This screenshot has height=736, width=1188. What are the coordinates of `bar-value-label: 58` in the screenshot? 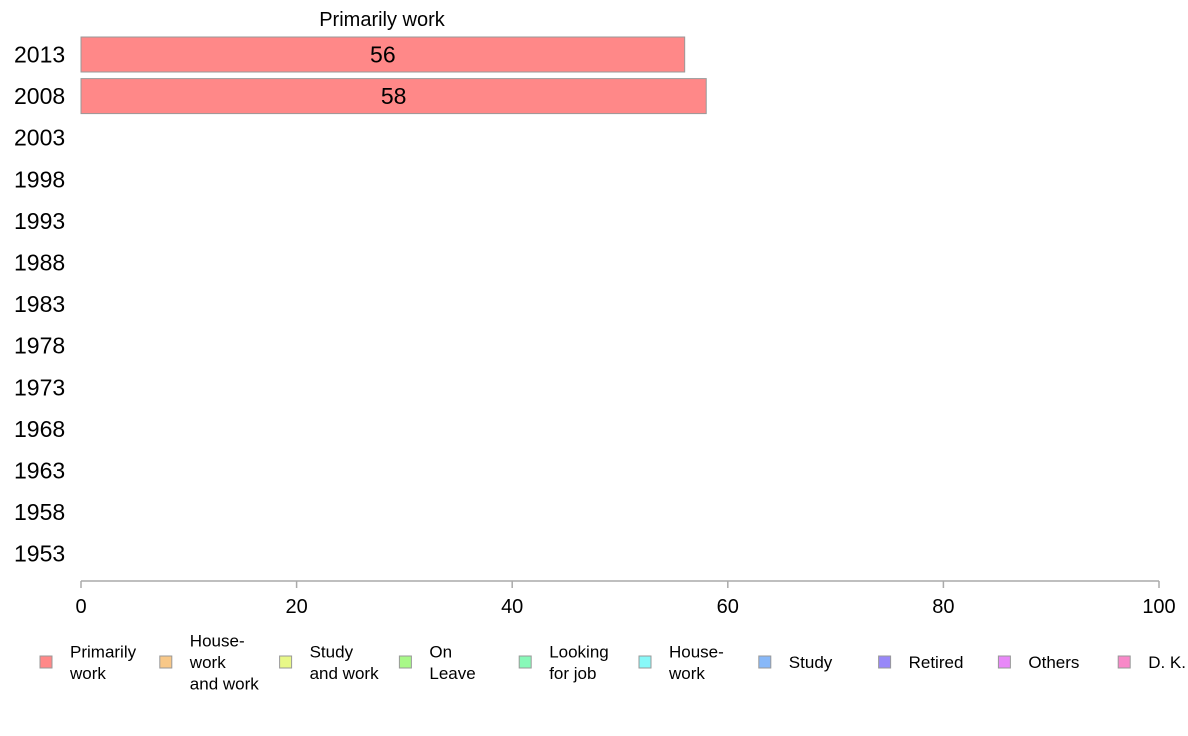 It's located at (394, 96).